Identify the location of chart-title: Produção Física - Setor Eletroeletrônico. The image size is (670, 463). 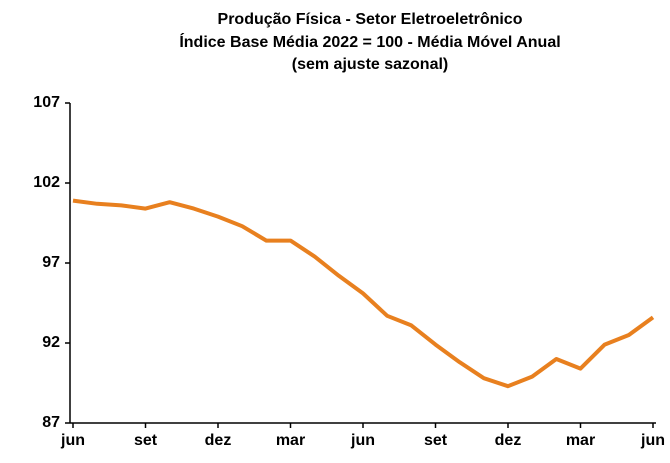
(370, 19).